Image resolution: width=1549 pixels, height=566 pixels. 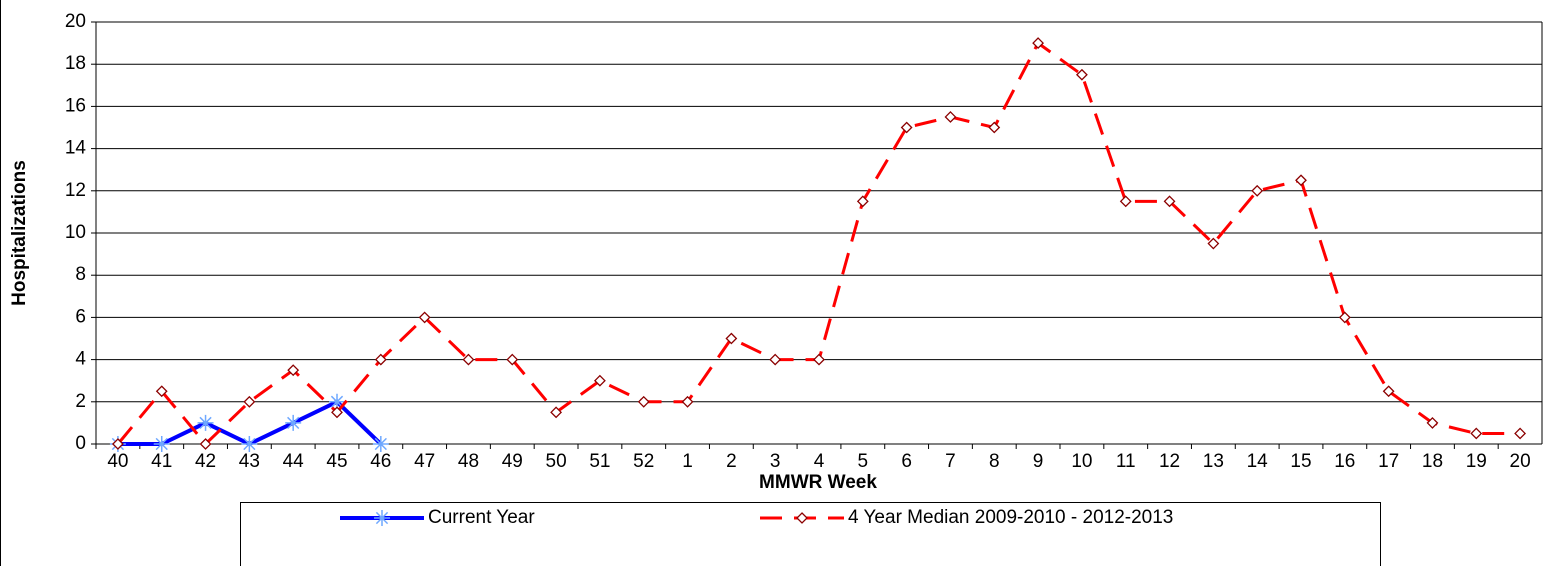 What do you see at coordinates (75, 21) in the screenshot?
I see `y-tick-label: 20` at bounding box center [75, 21].